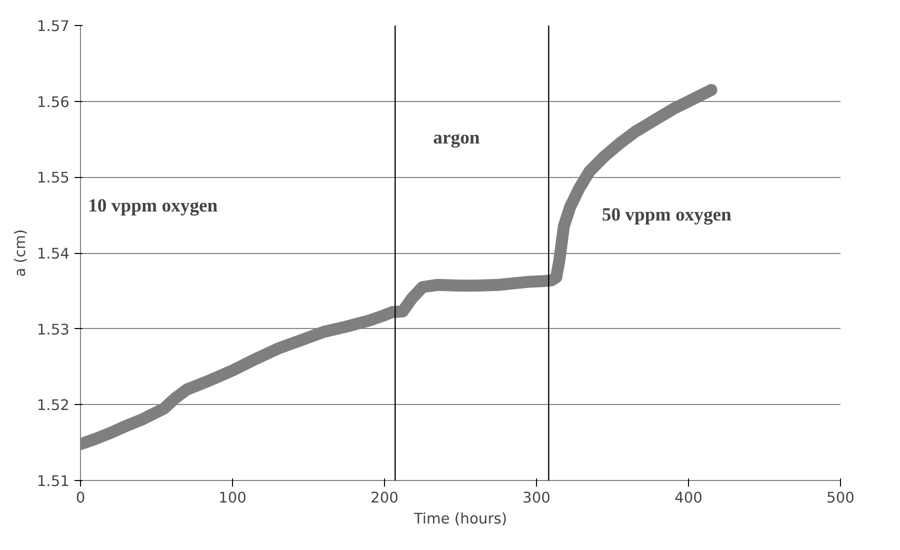 The width and height of the screenshot is (900, 550). Describe the element at coordinates (460, 519) in the screenshot. I see `x-axis-title: Time (hours)` at that location.